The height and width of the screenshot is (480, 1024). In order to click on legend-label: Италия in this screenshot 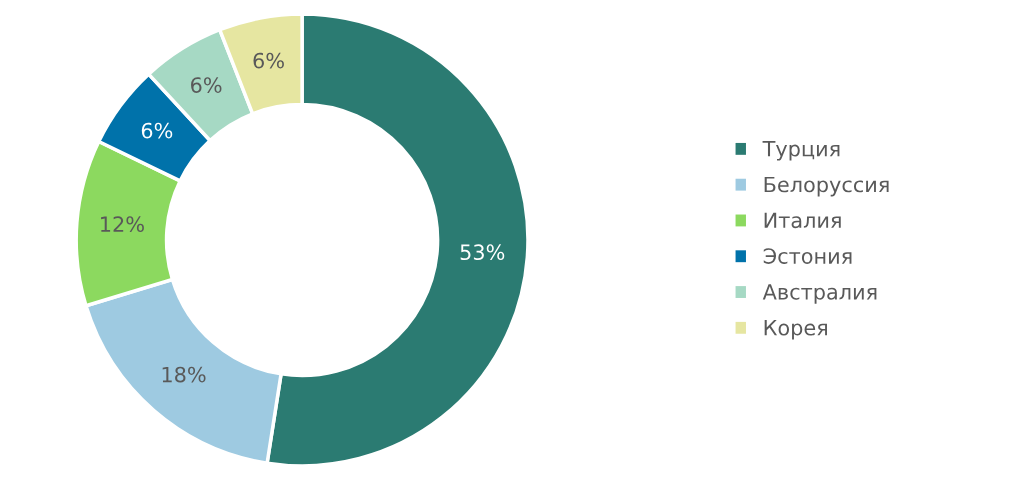, I will do `click(802, 220)`.